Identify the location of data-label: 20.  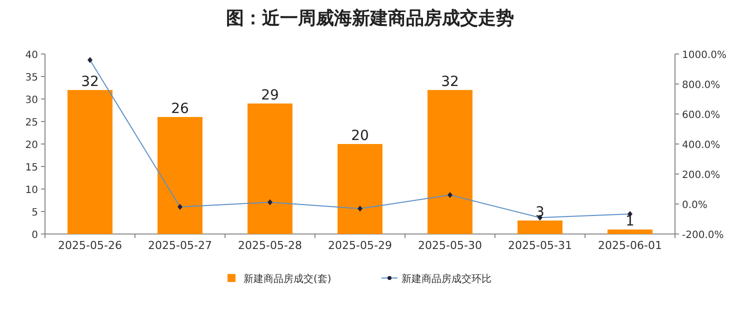
(360, 136).